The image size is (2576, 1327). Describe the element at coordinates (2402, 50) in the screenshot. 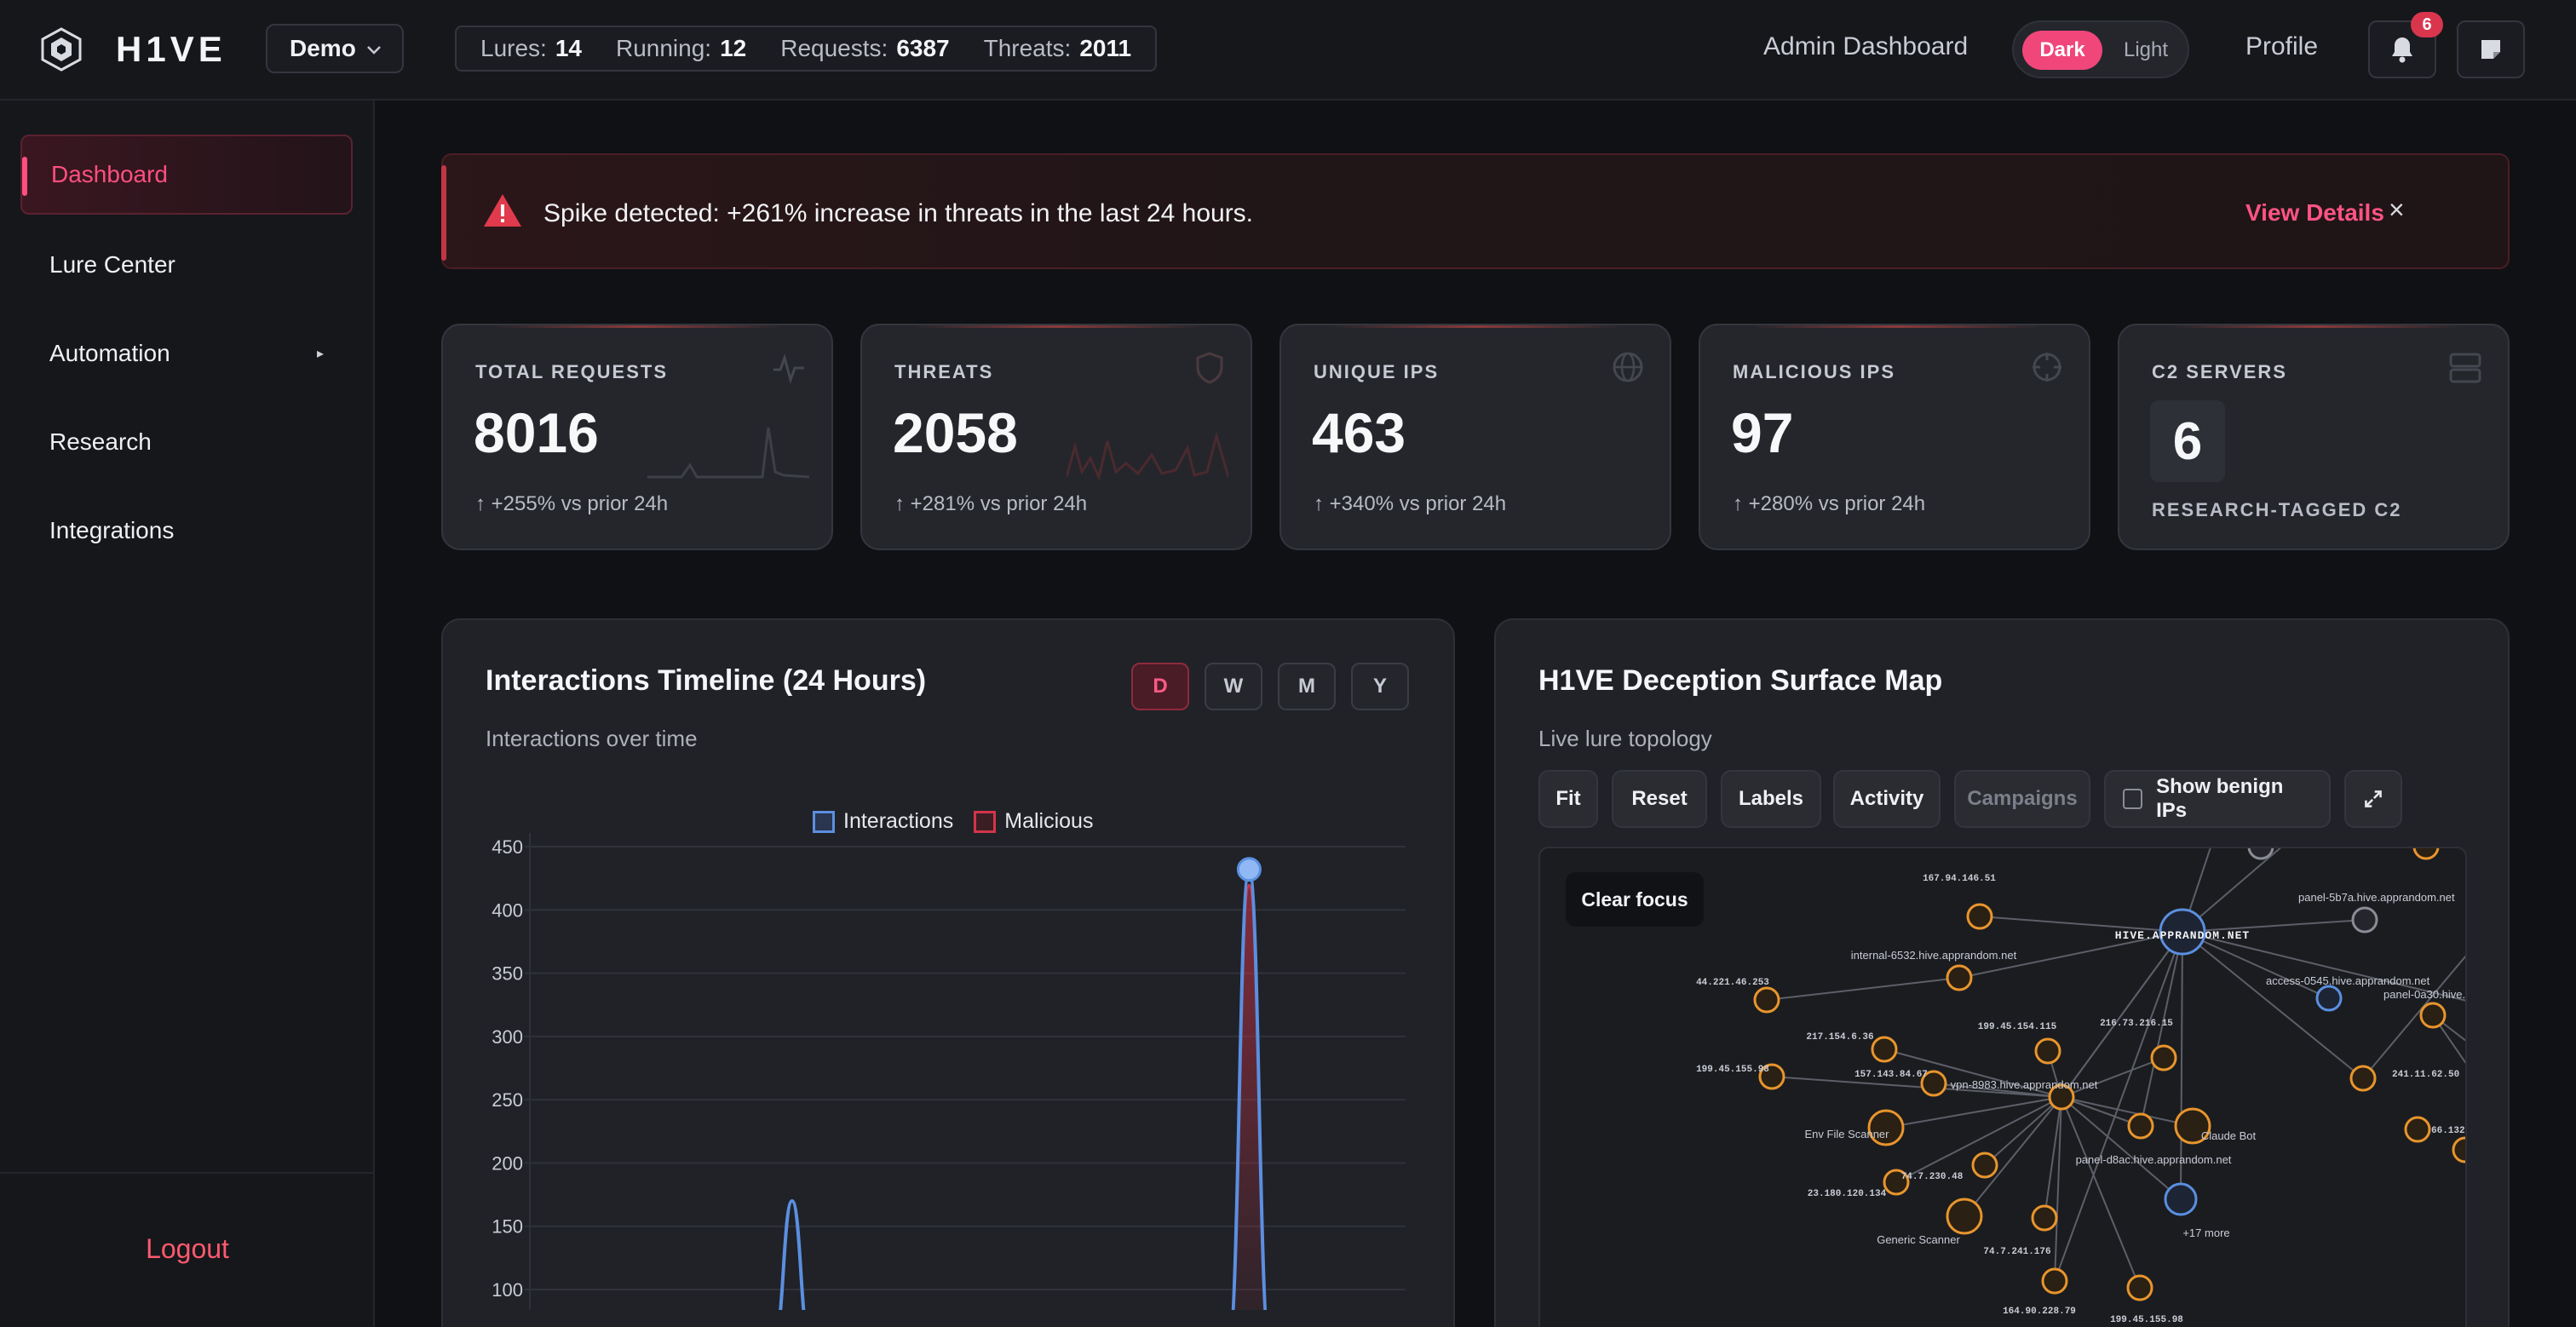

I see `bell-icon` at that location.